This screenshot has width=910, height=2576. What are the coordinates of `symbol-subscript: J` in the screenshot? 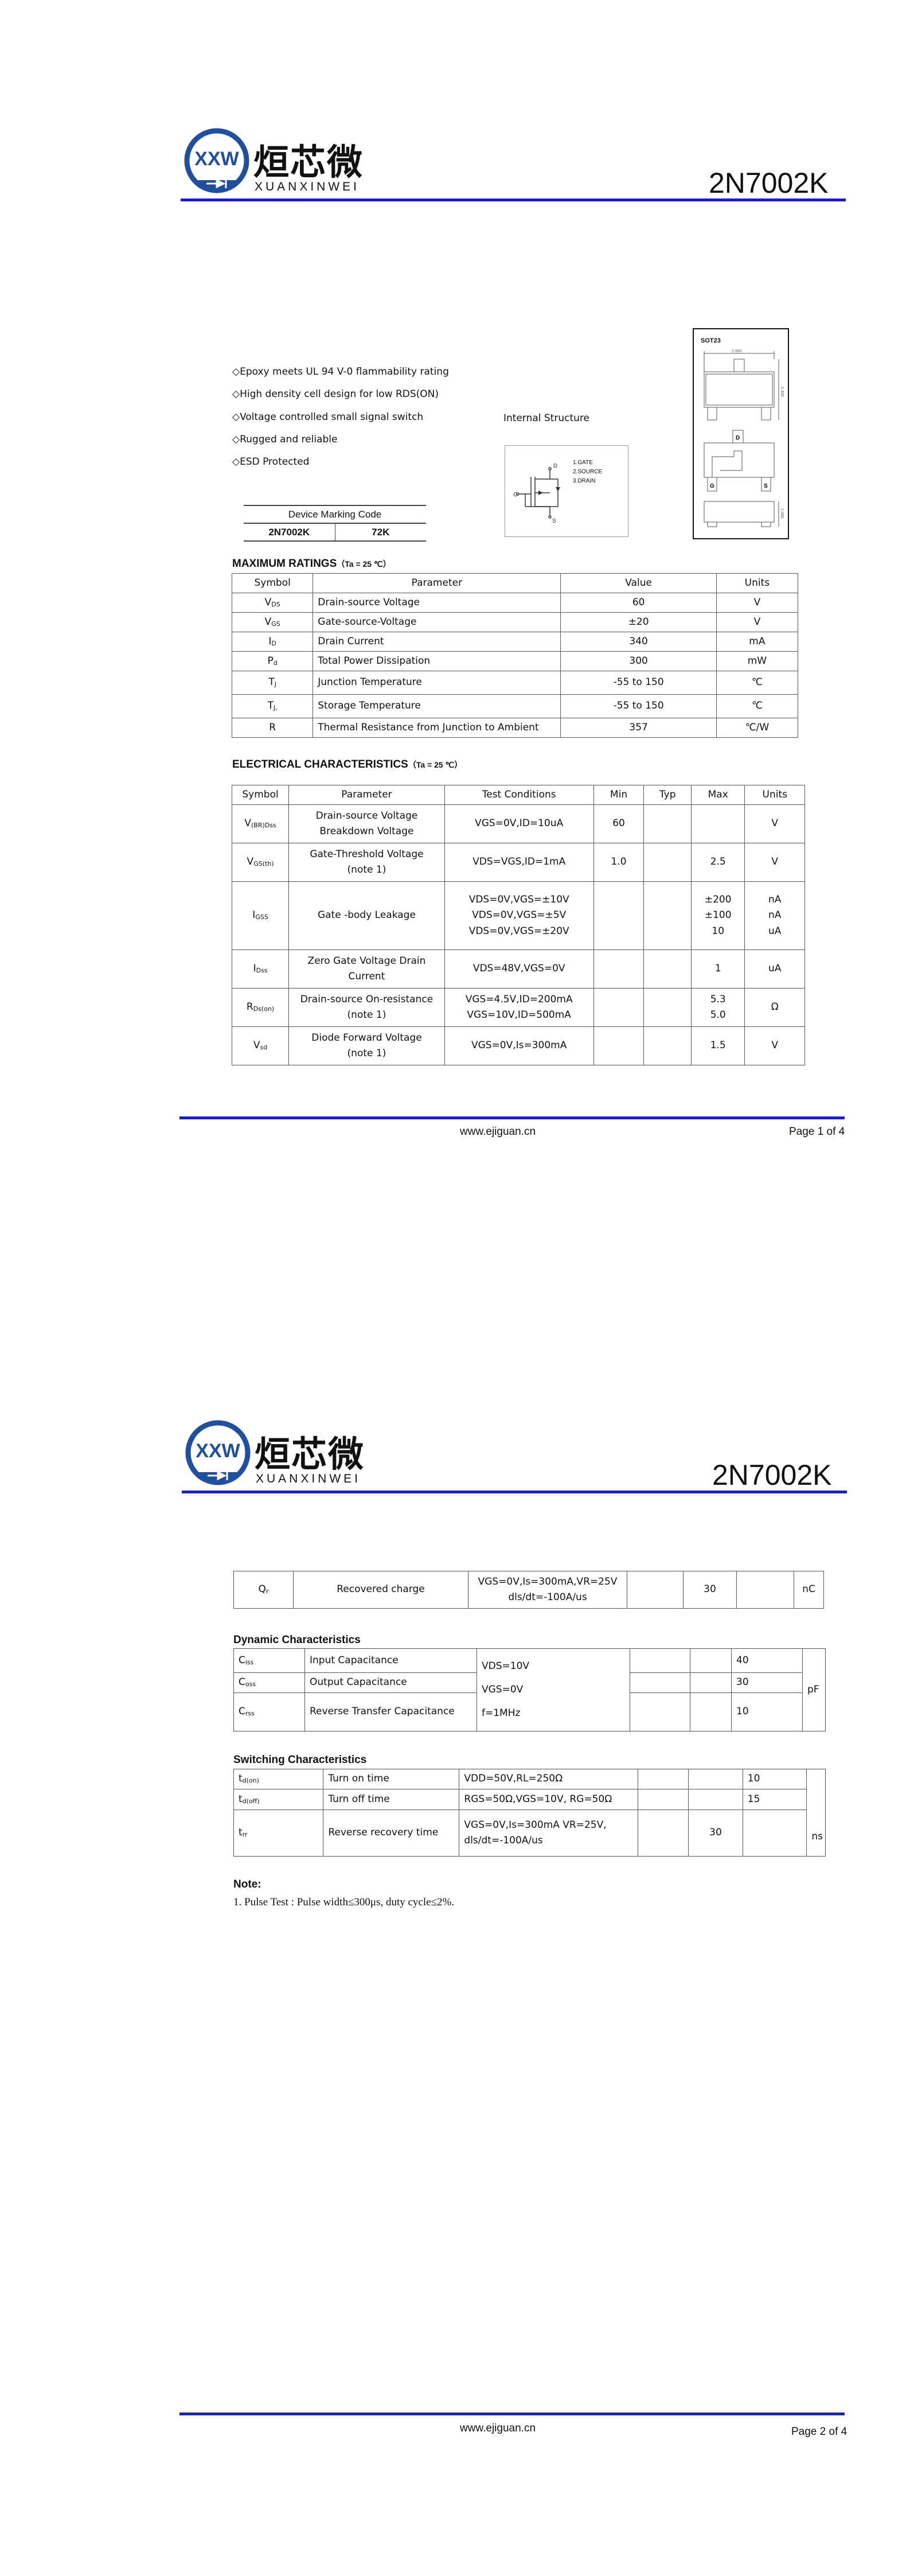 It's located at (275, 684).